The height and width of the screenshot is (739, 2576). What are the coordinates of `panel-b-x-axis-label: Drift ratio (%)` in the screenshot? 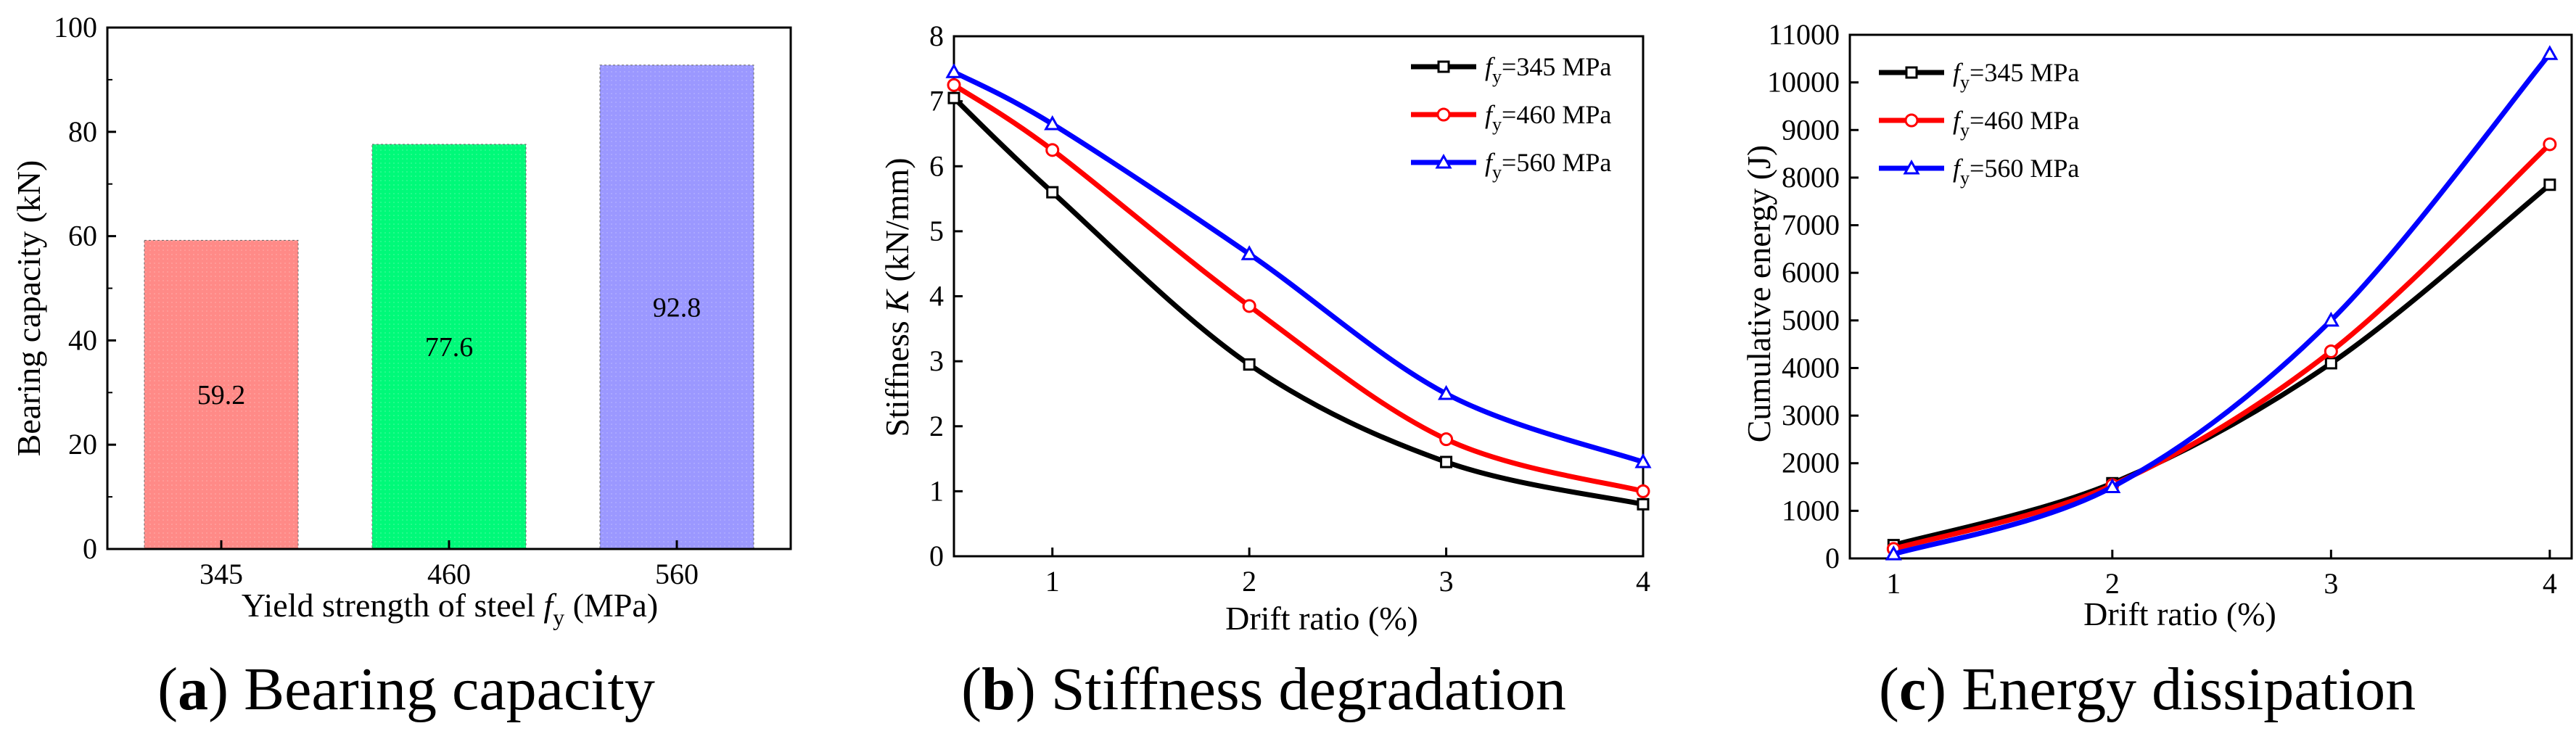 It's located at (1321, 619).